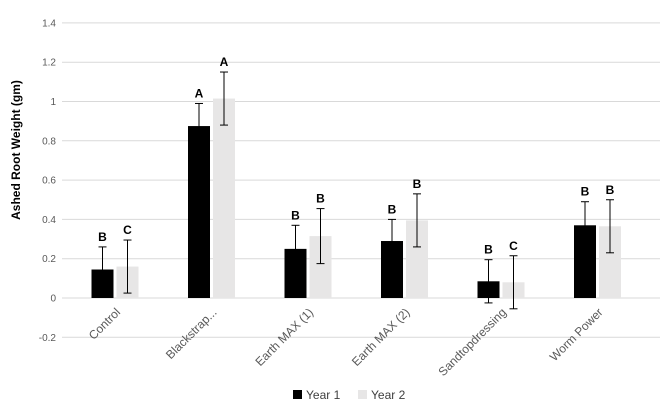 This screenshot has height=417, width=668. What do you see at coordinates (49, 23) in the screenshot?
I see `y-tick-label: 1.4` at bounding box center [49, 23].